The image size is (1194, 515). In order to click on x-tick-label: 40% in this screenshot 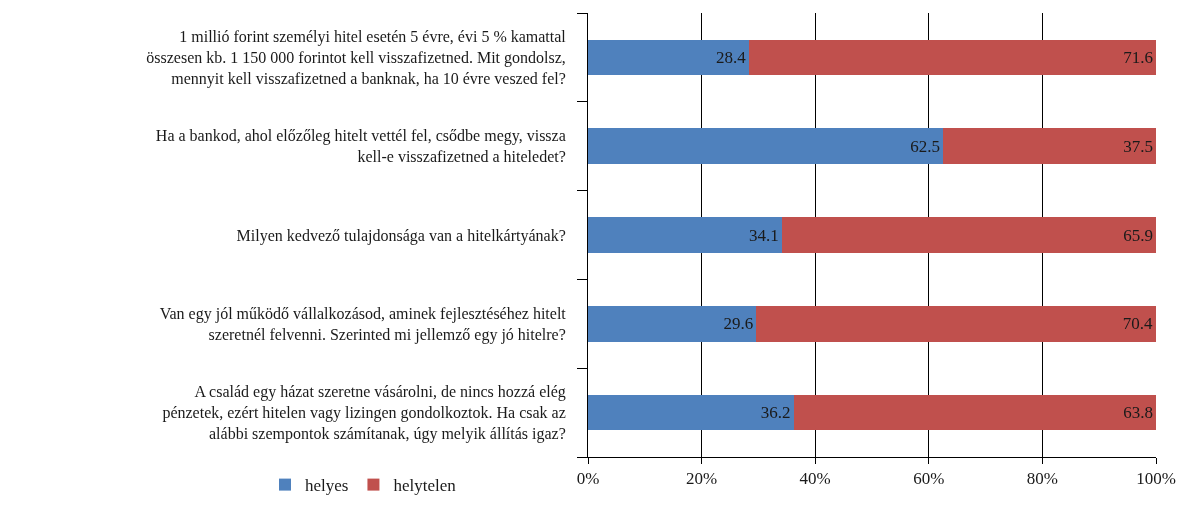, I will do `click(815, 479)`.